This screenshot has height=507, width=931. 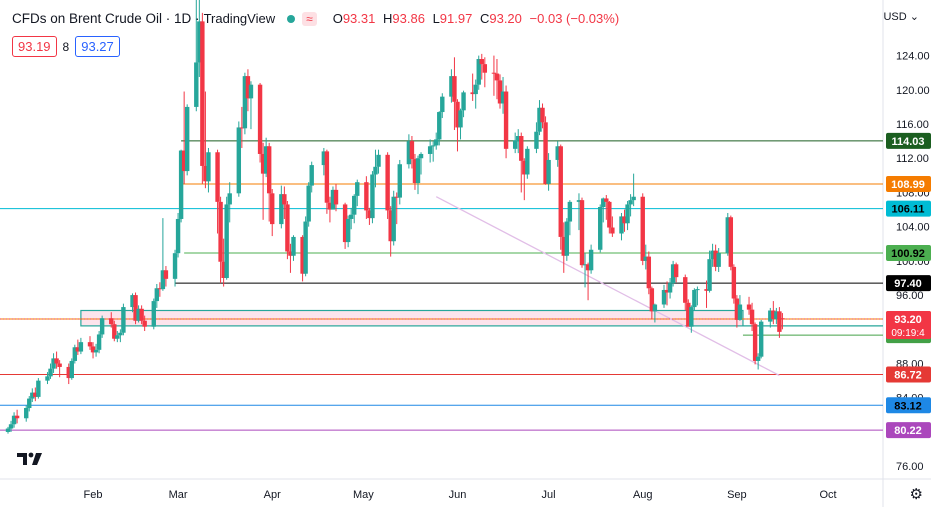 What do you see at coordinates (106, 18) in the screenshot?
I see `symbol-title: CFDs on Brent Crude Oil · 1D ·` at bounding box center [106, 18].